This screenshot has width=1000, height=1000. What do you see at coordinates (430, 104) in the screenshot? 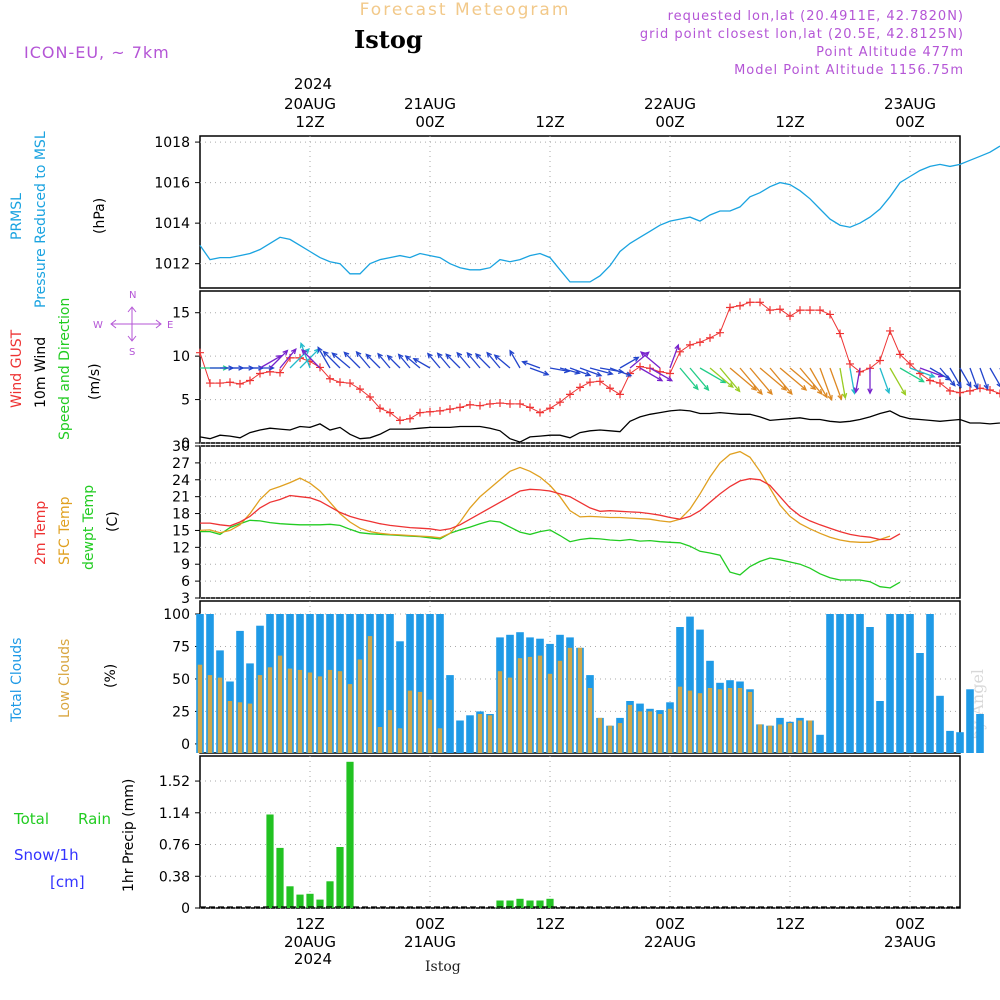
I see `top-date-label-1: 21AUG` at bounding box center [430, 104].